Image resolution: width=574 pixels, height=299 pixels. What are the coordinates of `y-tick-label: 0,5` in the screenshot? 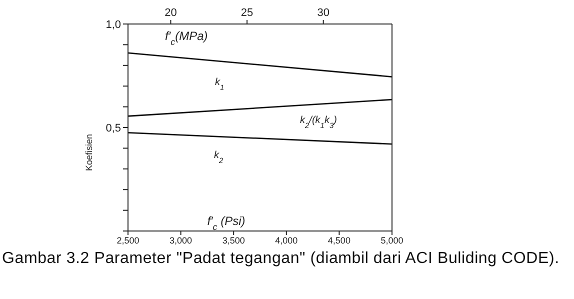 It's located at (113, 128).